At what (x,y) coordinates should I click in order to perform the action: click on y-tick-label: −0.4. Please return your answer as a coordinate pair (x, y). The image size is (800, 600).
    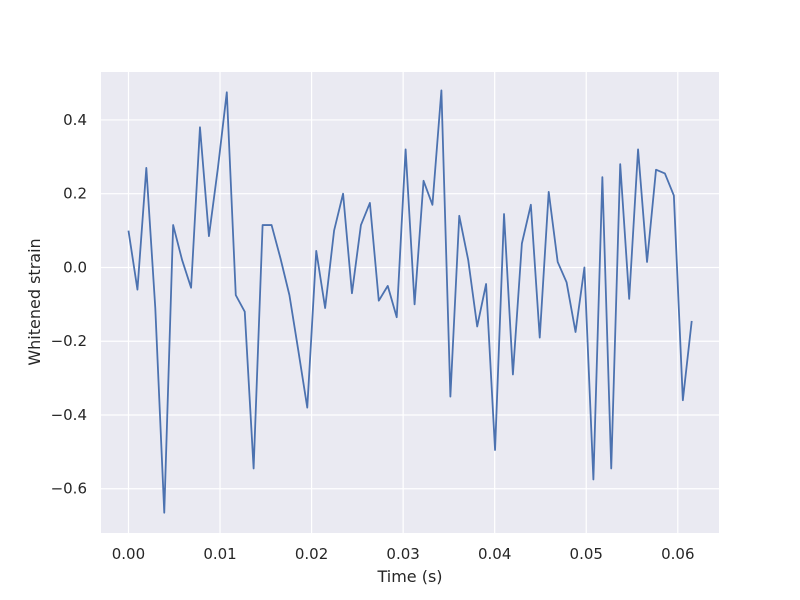
    Looking at the image, I should click on (69, 415).